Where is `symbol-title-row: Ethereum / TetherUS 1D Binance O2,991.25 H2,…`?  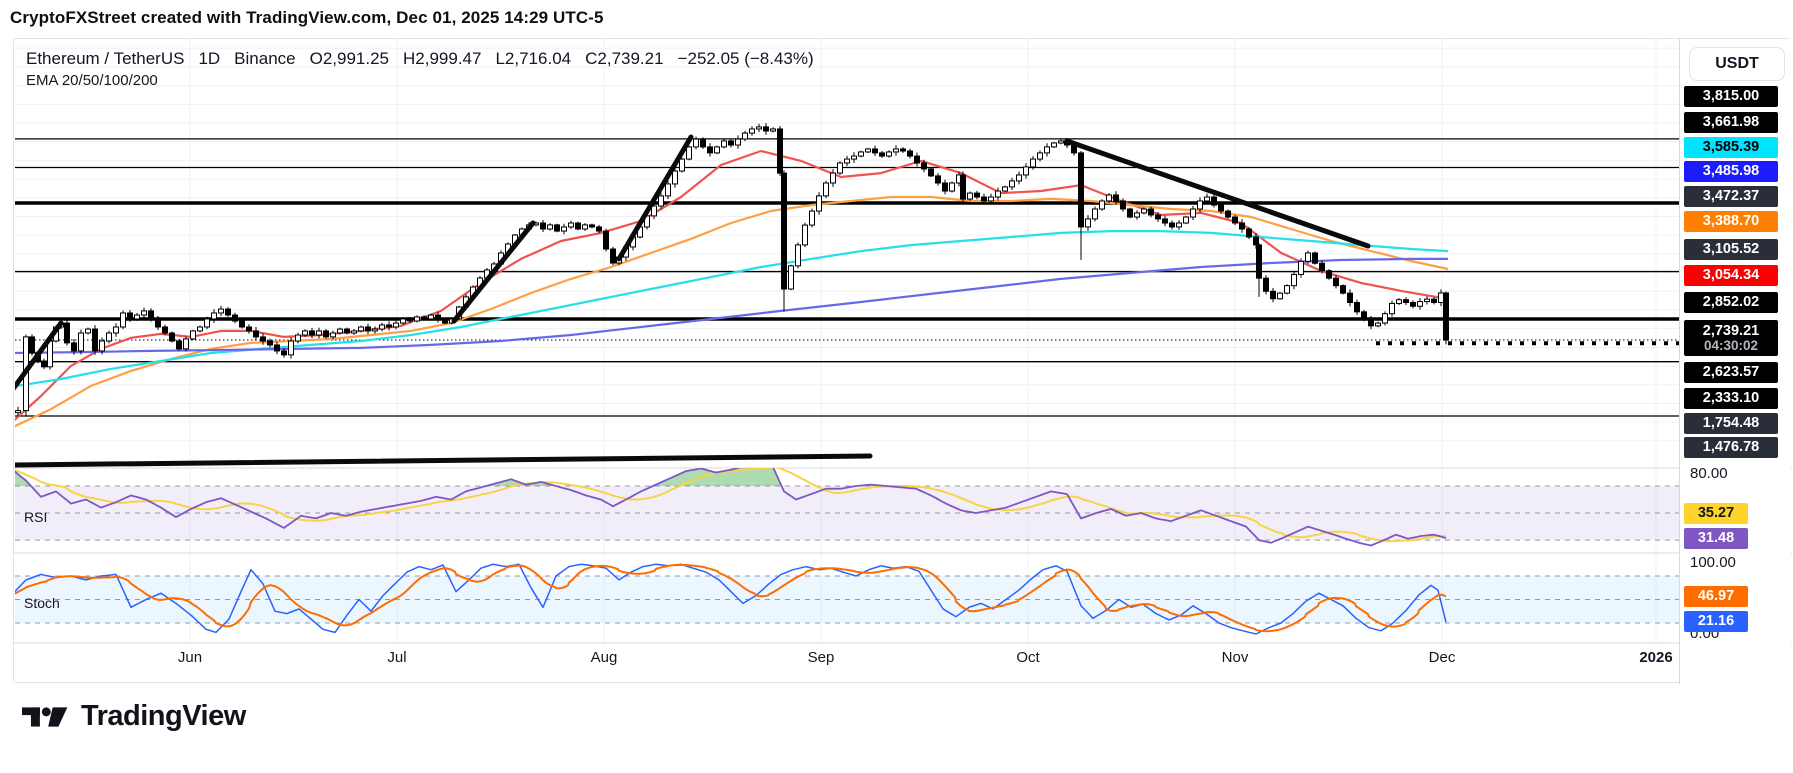
symbol-title-row: Ethereum / TetherUS 1D Binance O2,991.25 H2,… is located at coordinates (427, 59).